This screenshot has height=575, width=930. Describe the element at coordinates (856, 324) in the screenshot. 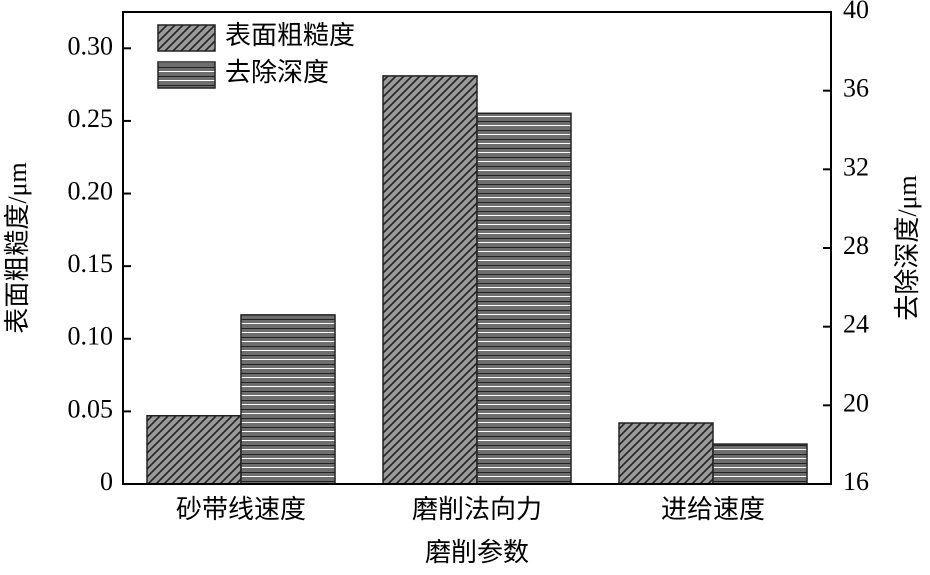

I see `y2-tick-label: 24` at that location.